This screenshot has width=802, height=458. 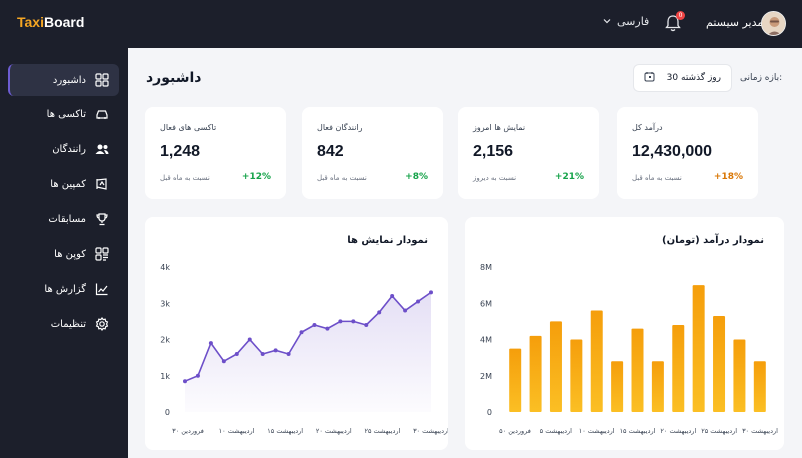 I want to click on app-logo: TaxiBoard, so click(x=50, y=22).